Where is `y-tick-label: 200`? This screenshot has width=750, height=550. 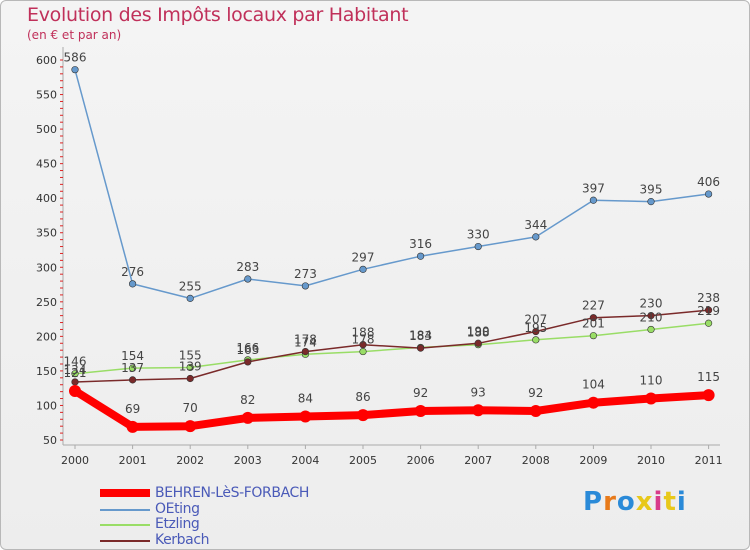
y-tick-label: 200 is located at coordinates (46, 336).